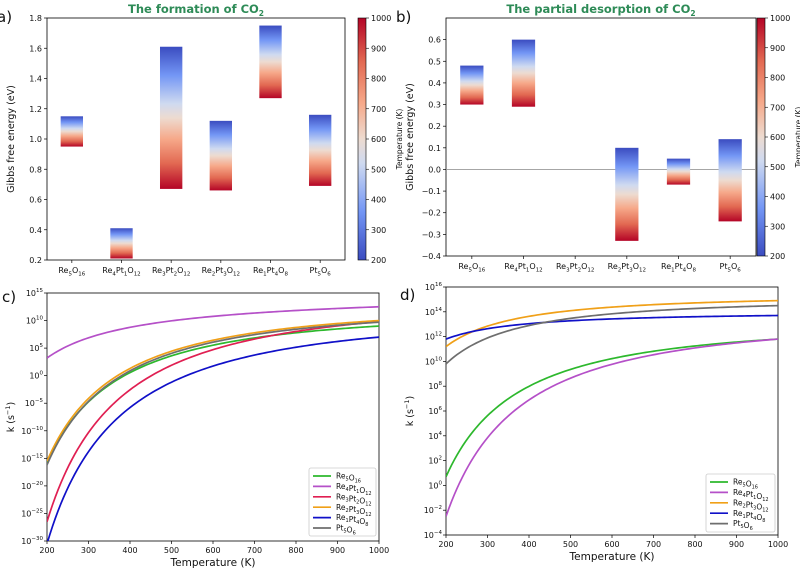  Describe the element at coordinates (431, 234) in the screenshot. I see `y-tick-label: −0.3` at that location.